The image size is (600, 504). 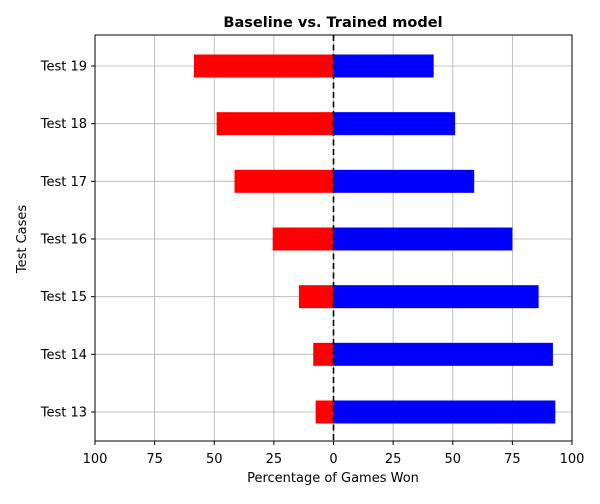 I want to click on y-tick-label: Test 13, so click(x=63, y=413).